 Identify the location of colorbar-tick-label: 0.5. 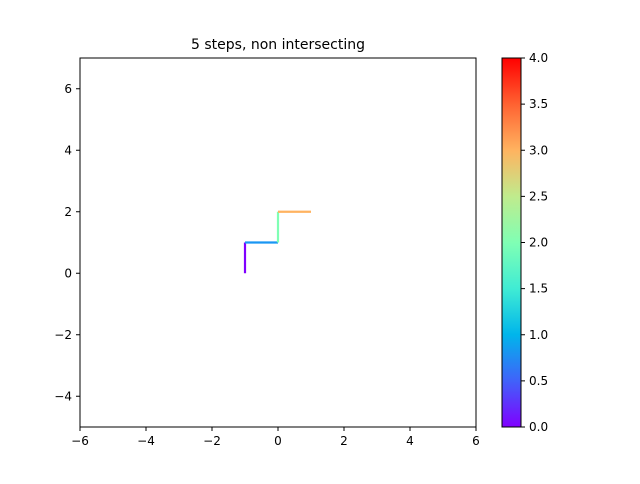
(538, 381).